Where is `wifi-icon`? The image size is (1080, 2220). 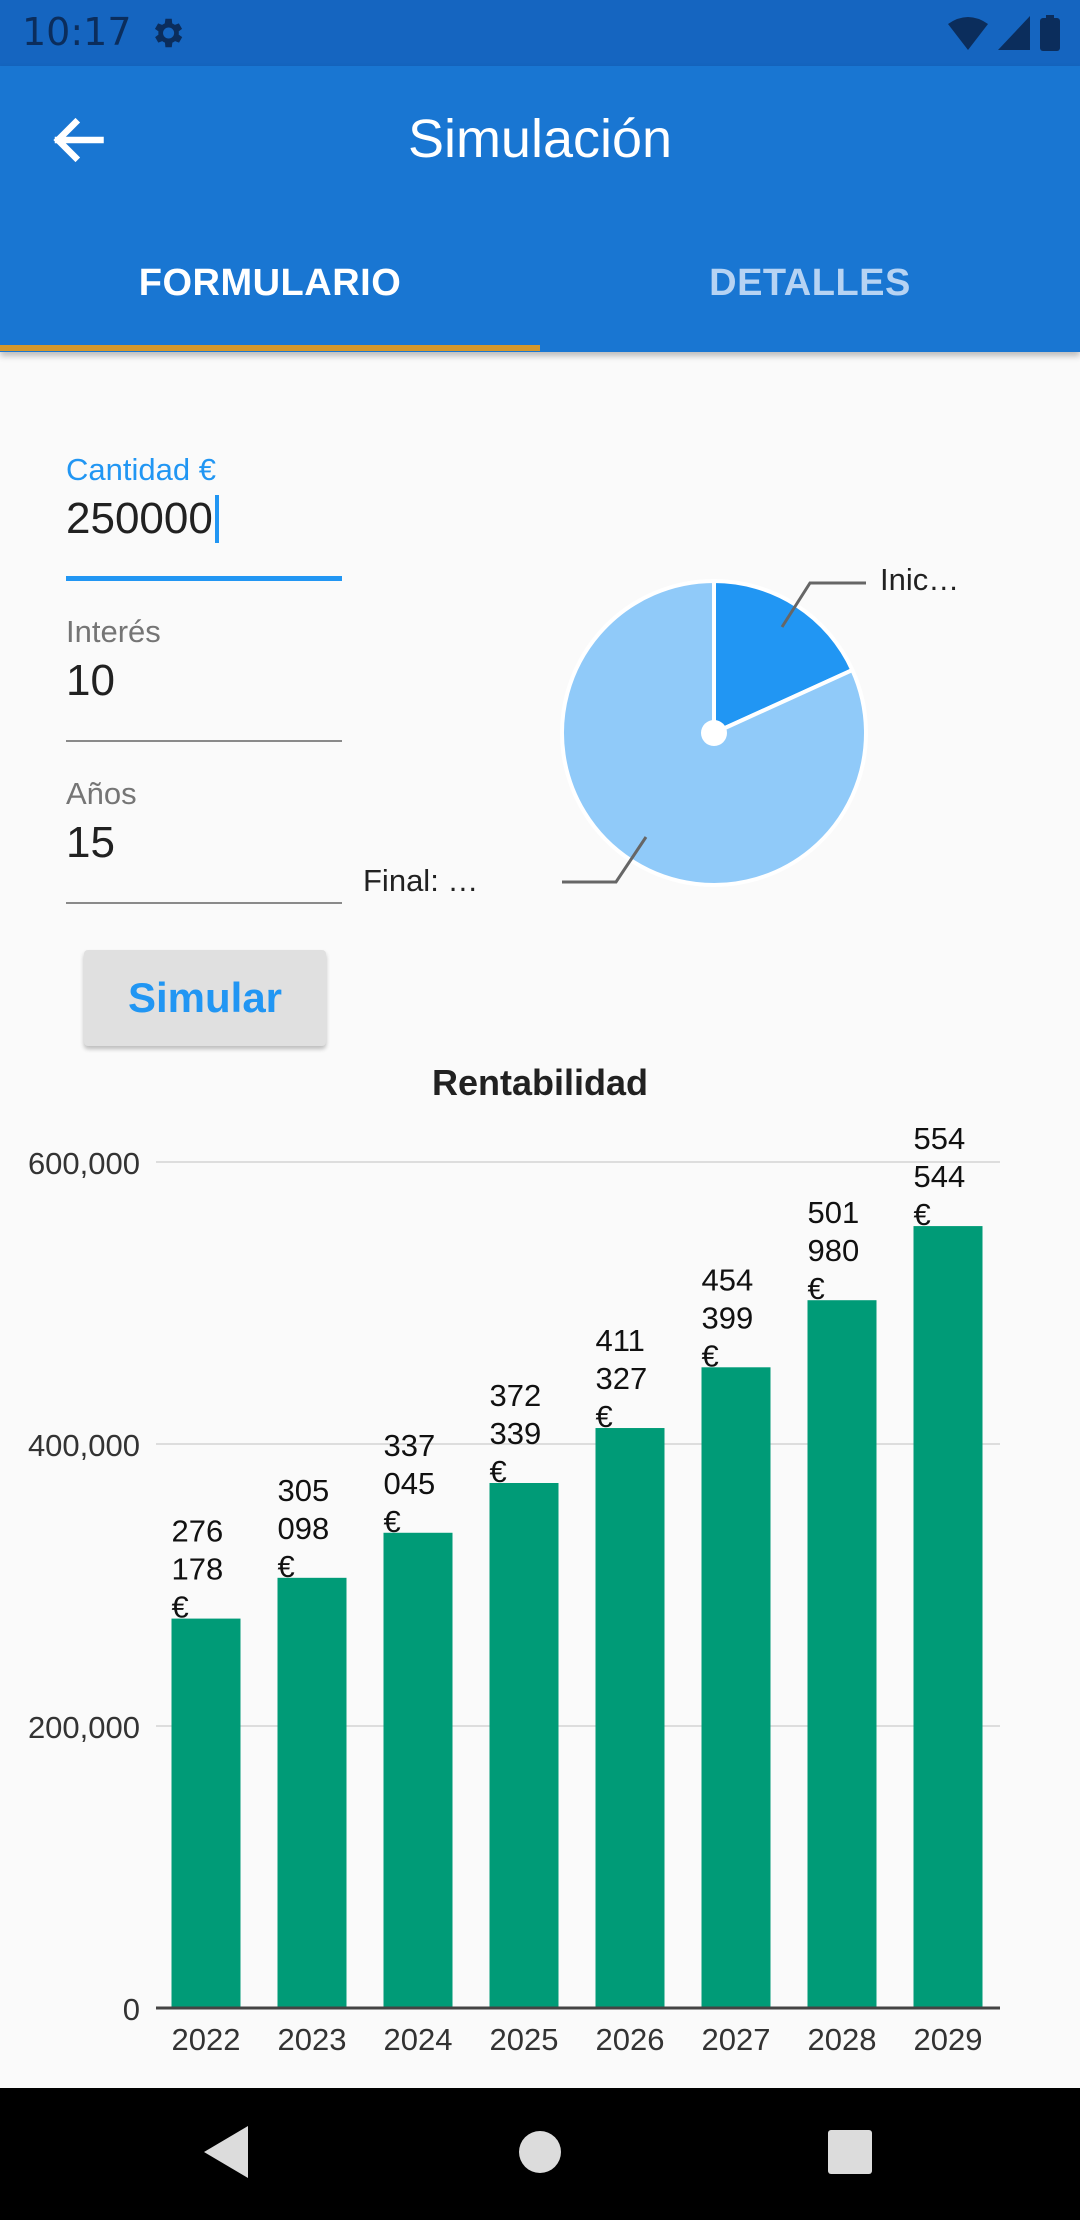 wifi-icon is located at coordinates (968, 33).